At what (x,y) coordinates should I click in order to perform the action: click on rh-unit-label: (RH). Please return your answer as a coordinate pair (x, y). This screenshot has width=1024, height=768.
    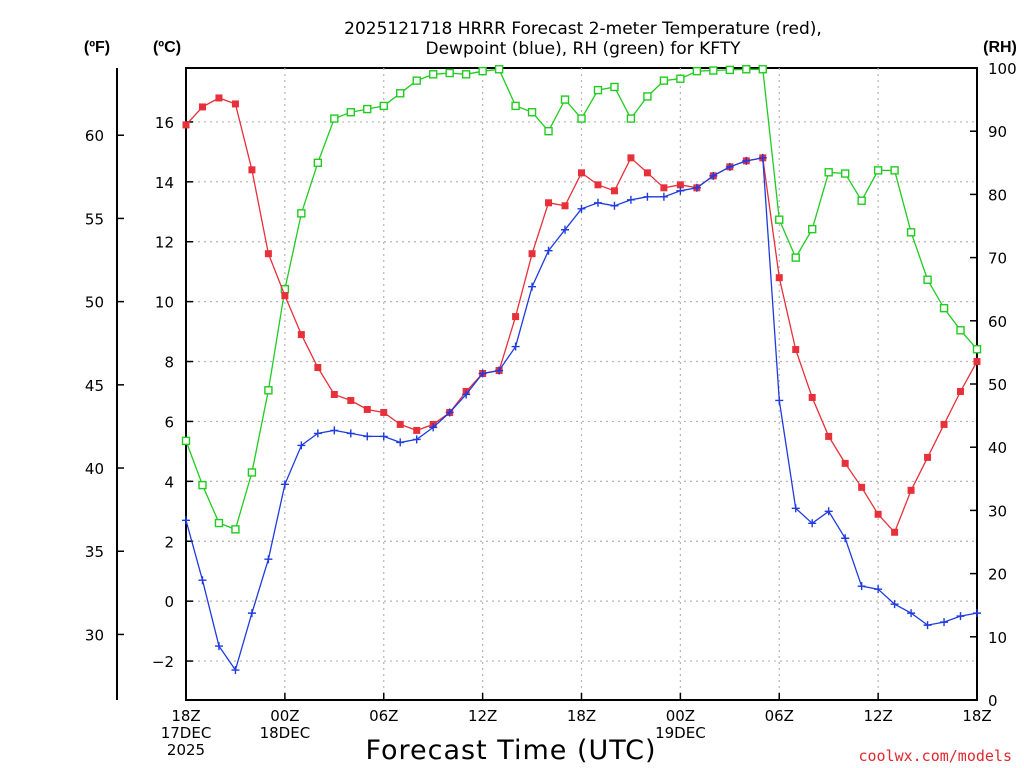
    Looking at the image, I should click on (1000, 47).